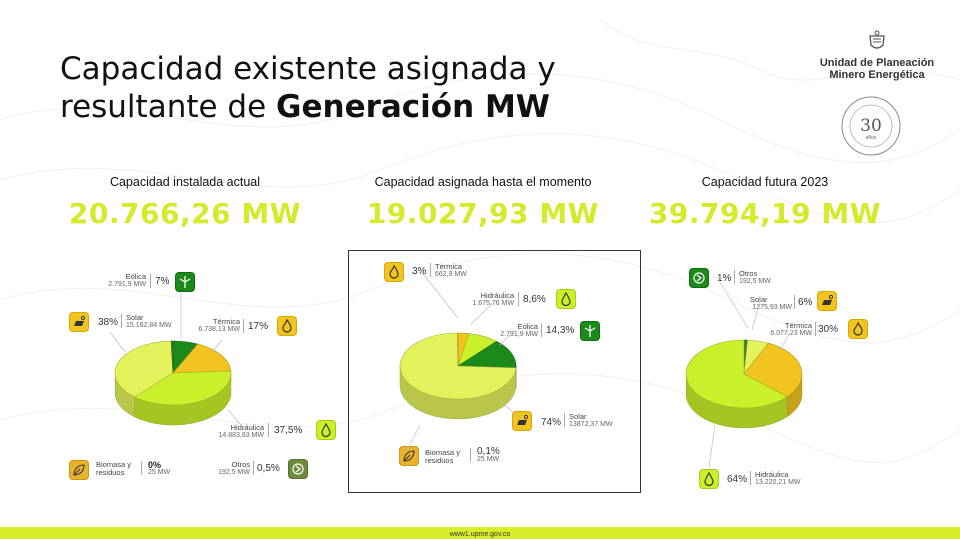  What do you see at coordinates (591, 424) in the screenshot?
I see `slice-mw: 13872,37 MW` at bounding box center [591, 424].